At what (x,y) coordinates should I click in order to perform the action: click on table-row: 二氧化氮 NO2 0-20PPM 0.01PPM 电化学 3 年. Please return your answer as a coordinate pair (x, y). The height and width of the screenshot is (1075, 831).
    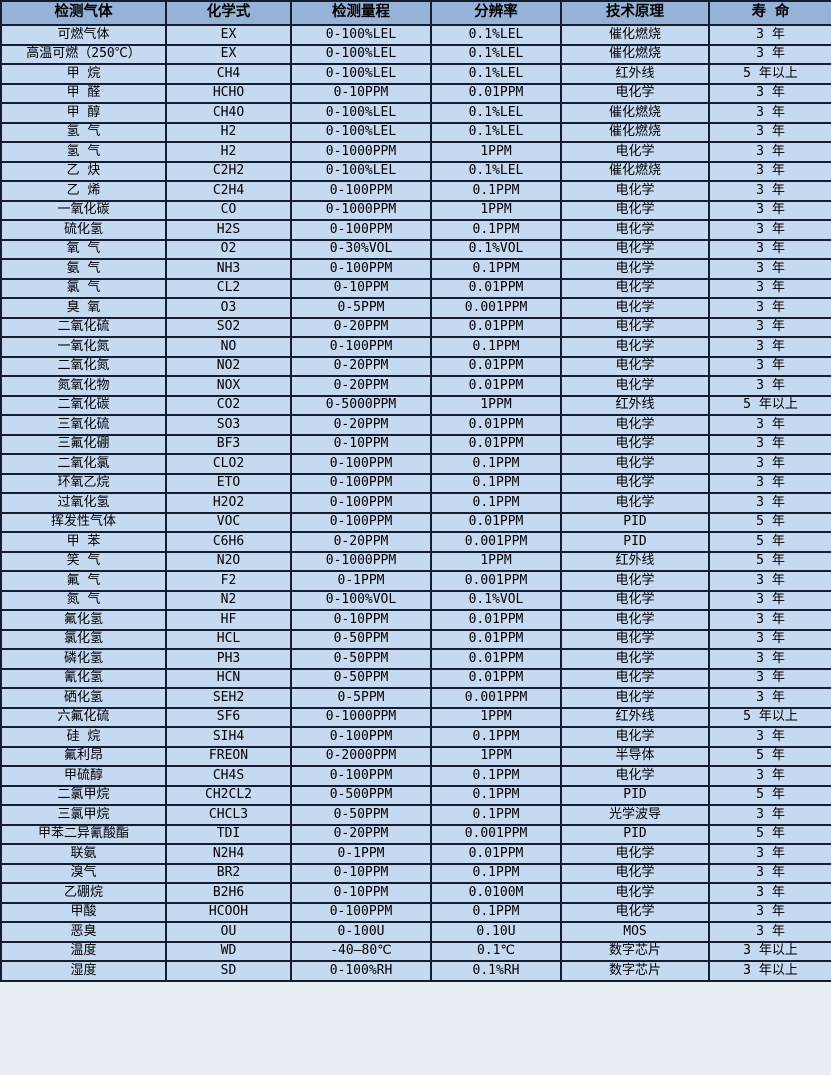
    Looking at the image, I should click on (415, 366).